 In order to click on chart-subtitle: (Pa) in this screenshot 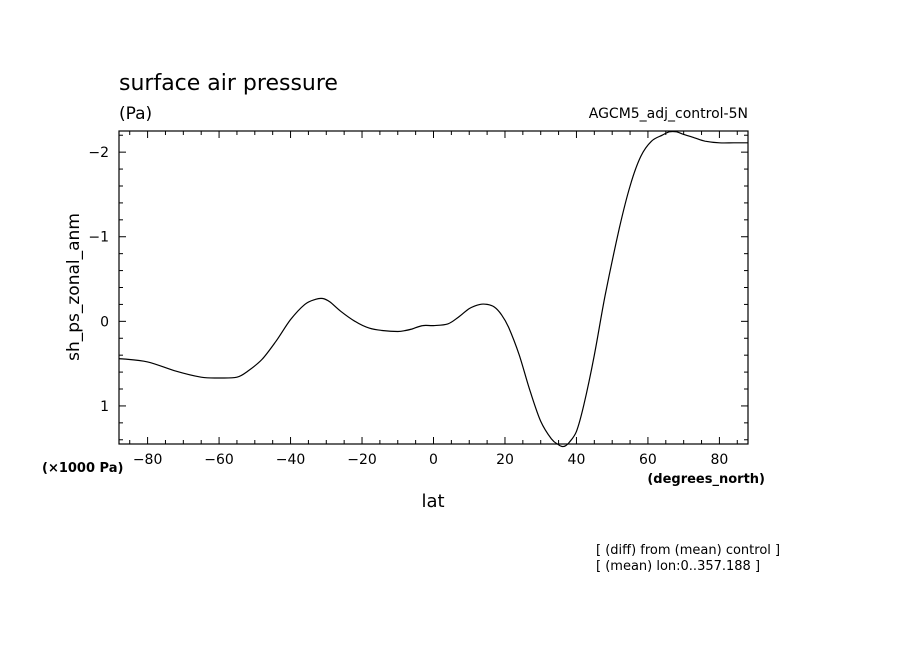, I will do `click(135, 114)`.